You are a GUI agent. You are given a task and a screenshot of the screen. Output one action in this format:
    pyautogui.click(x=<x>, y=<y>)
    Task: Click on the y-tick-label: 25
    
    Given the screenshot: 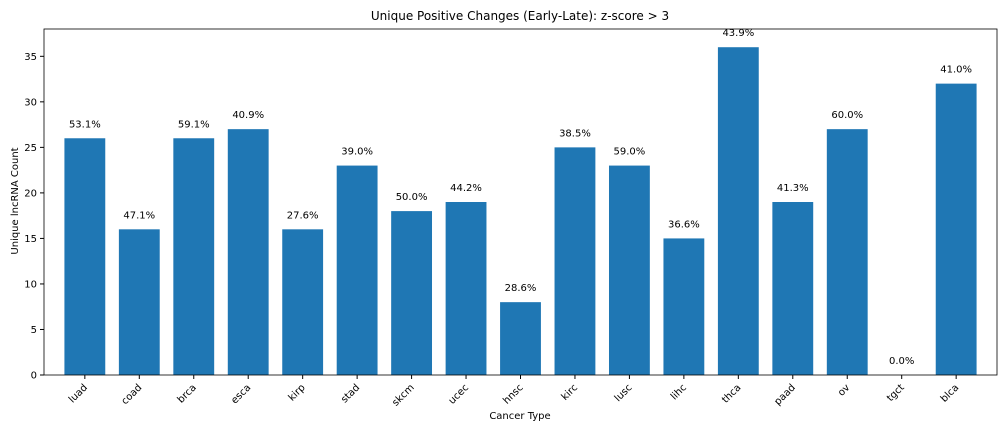 What is the action you would take?
    pyautogui.click(x=30, y=148)
    